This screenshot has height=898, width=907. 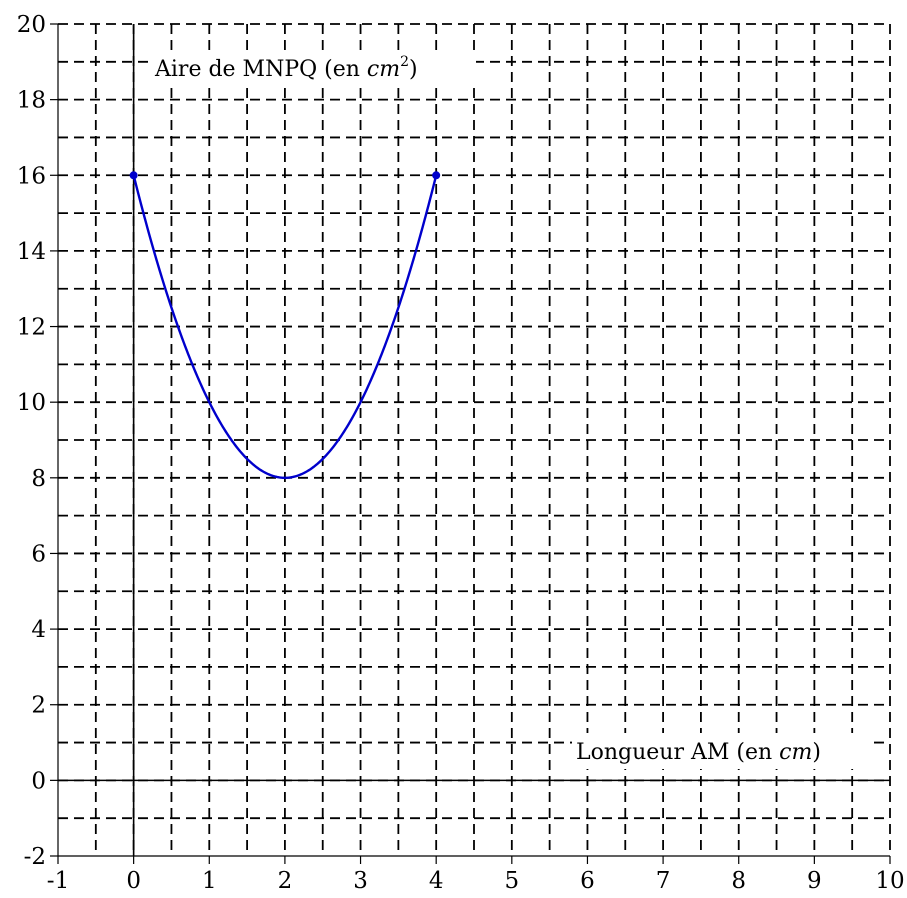 What do you see at coordinates (31, 403) in the screenshot?
I see `y-tick-label: 10` at bounding box center [31, 403].